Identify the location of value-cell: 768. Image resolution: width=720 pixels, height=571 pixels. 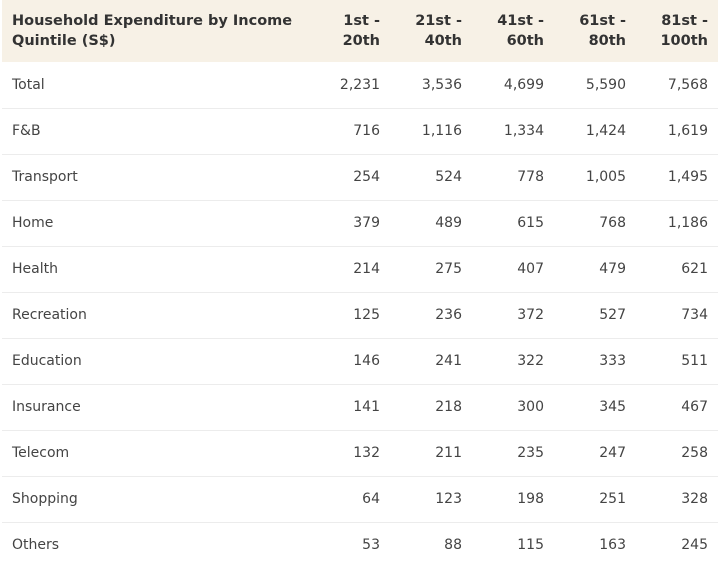
(612, 223).